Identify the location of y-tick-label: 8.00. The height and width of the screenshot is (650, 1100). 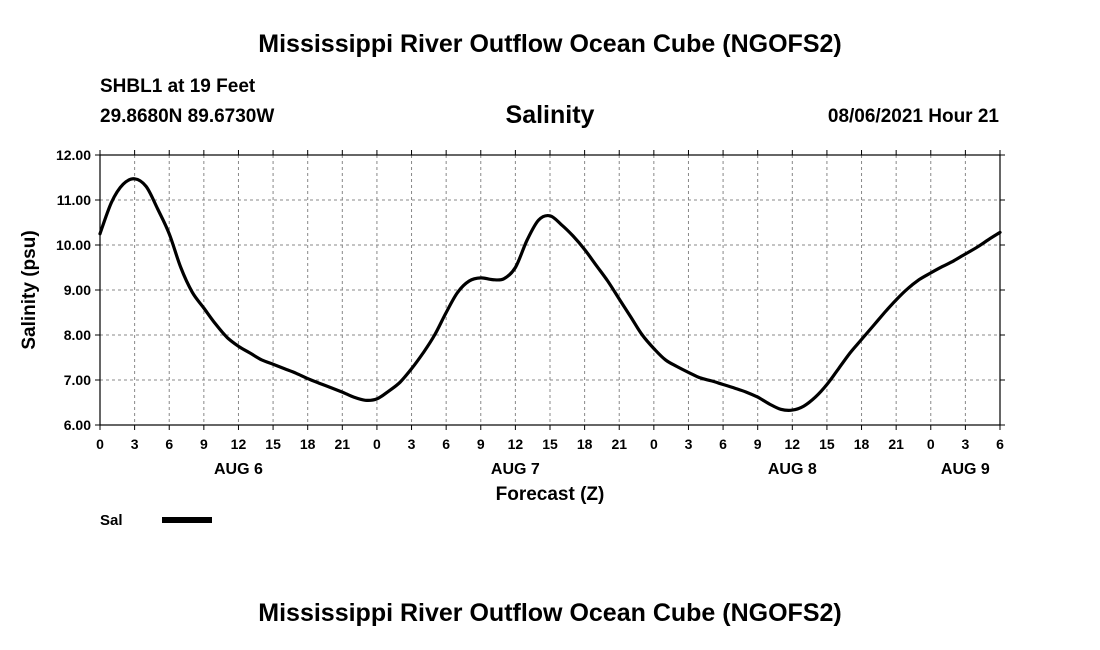
(77, 335).